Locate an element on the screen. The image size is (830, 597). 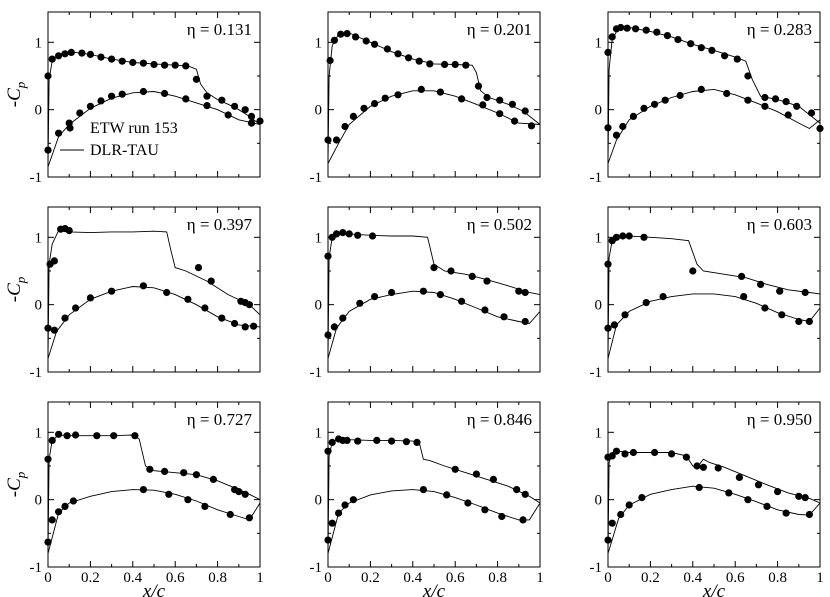
y-axis-title: -Cp is located at coordinates (16, 289).